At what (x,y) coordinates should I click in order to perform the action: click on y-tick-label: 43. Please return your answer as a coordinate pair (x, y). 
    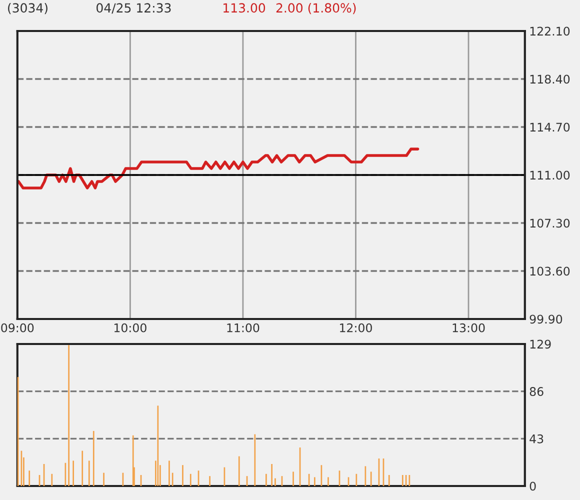
    Looking at the image, I should click on (537, 439).